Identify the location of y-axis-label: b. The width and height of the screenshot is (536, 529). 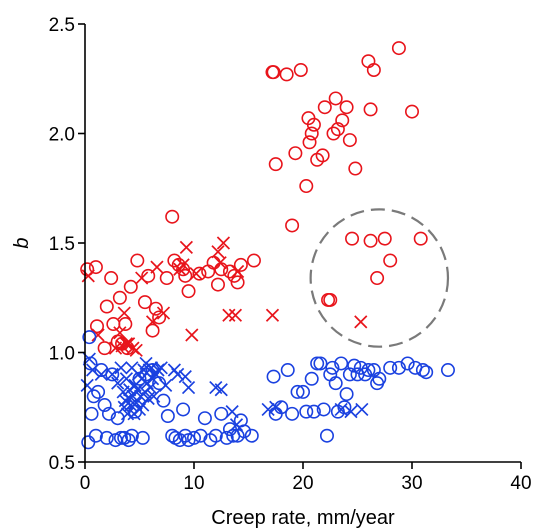
(22, 242).